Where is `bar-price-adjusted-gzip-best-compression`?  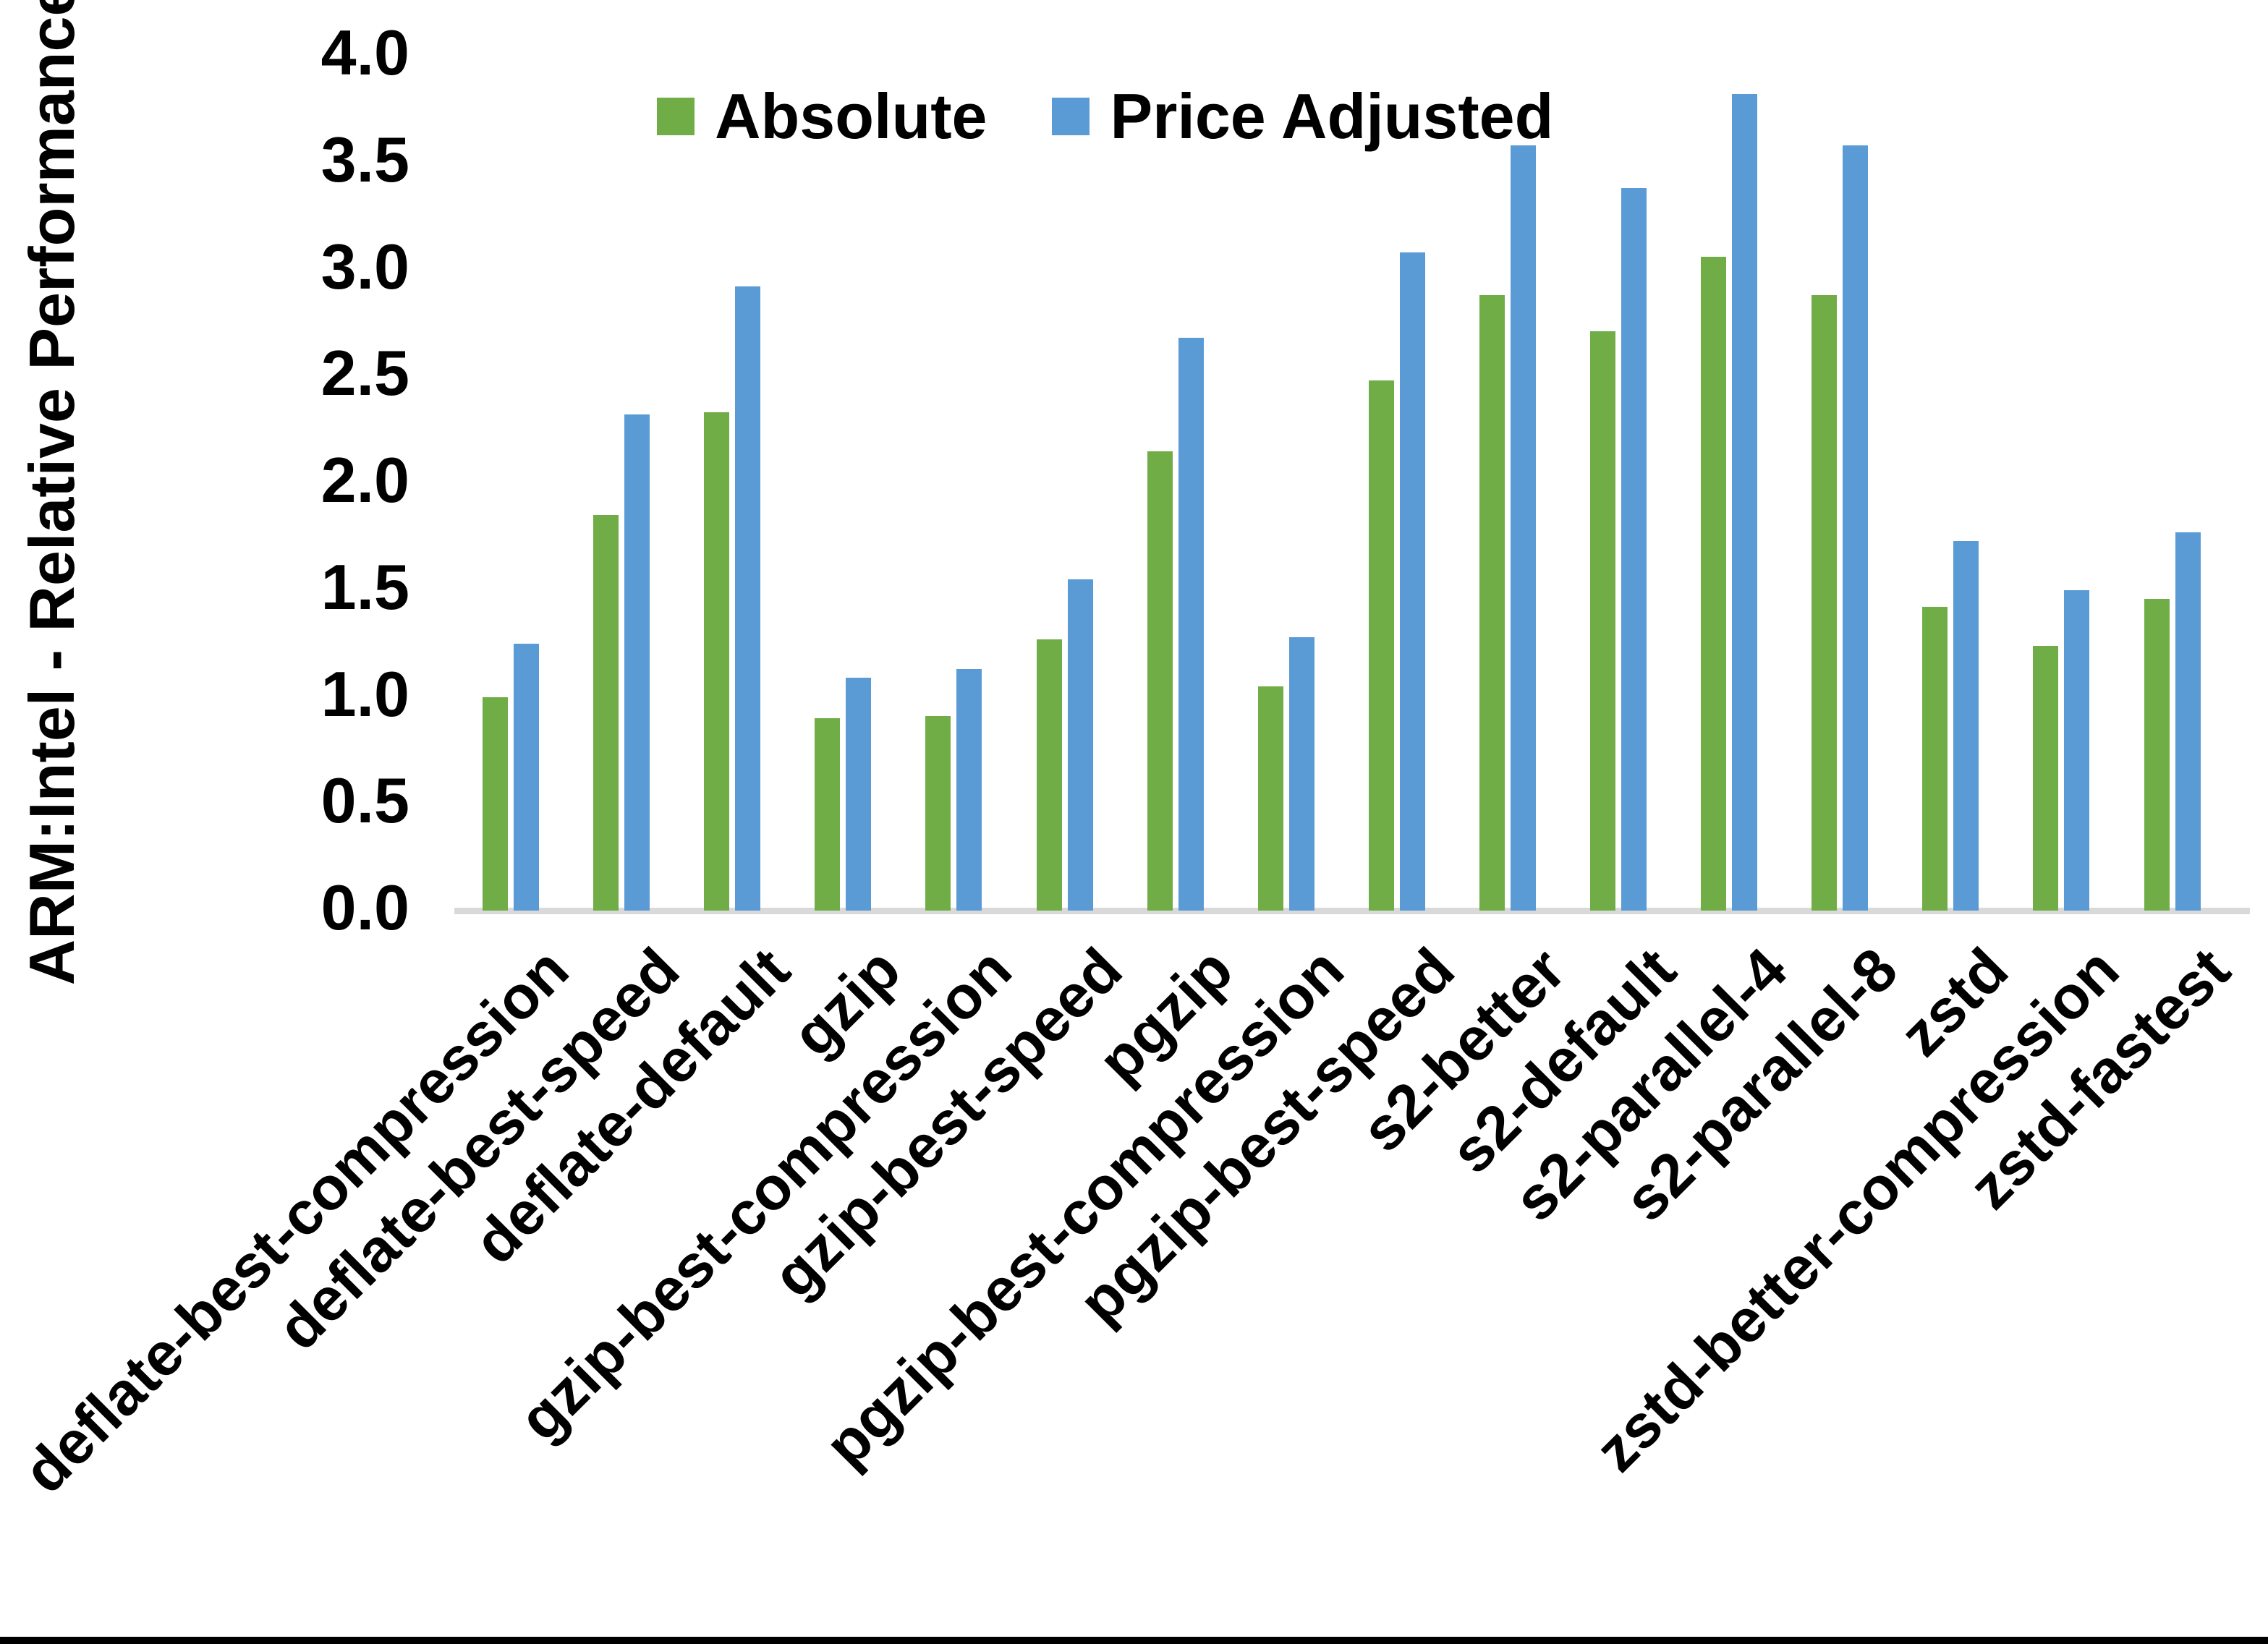 bar-price-adjusted-gzip-best-compression is located at coordinates (969, 790).